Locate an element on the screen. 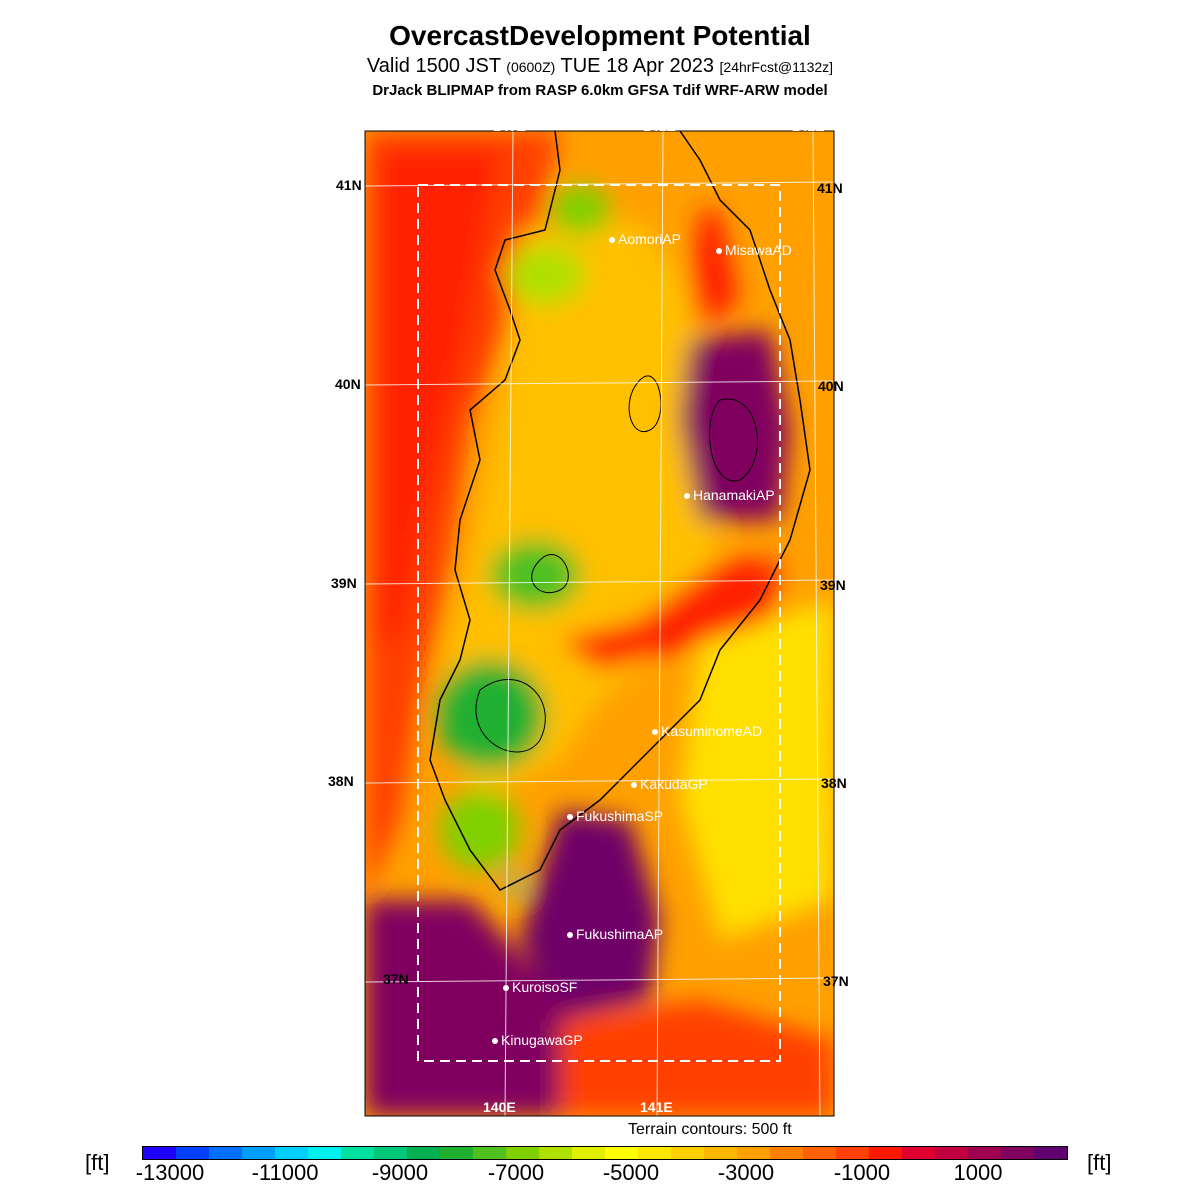 Image resolution: width=1200 pixels, height=1200 pixels. colorbar-tick-label: 1000 is located at coordinates (978, 1172).